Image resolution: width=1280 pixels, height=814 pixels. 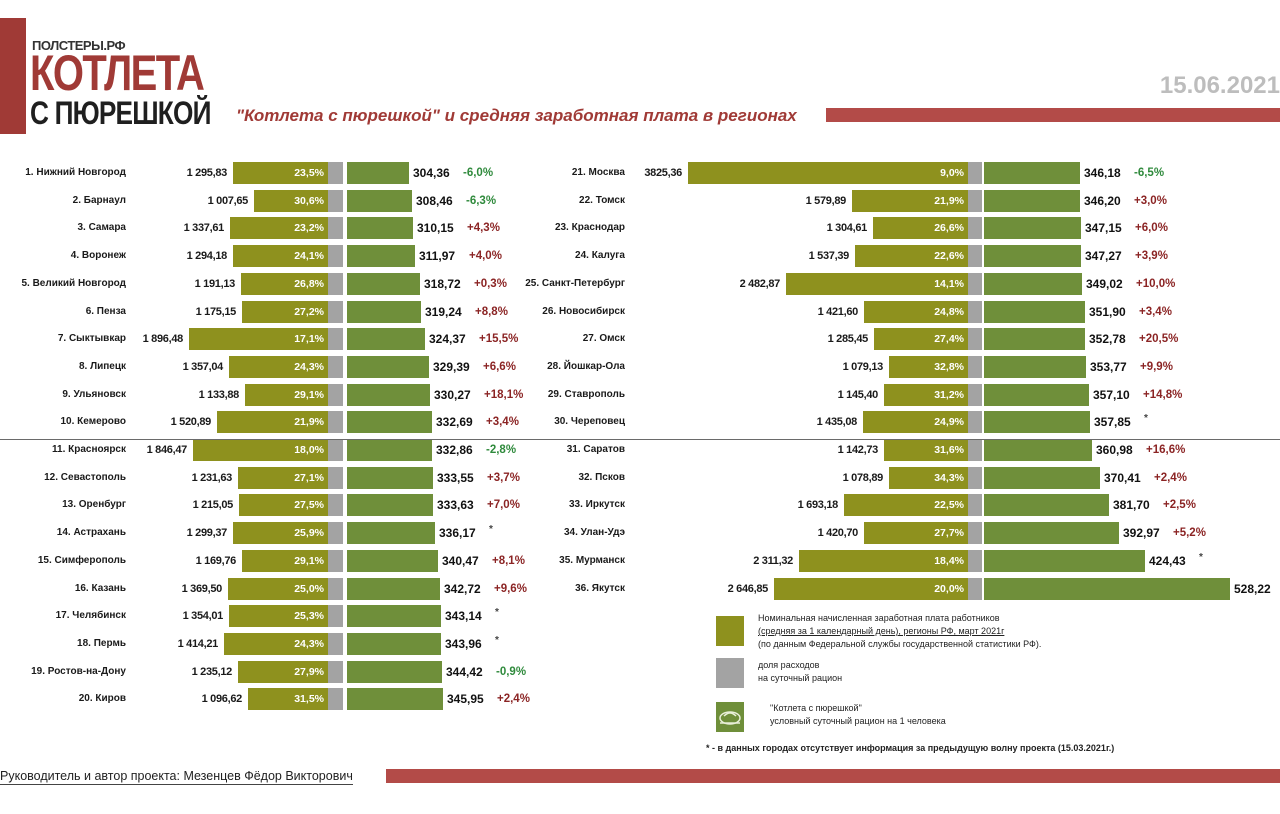 I want to click on logo-subtitle: С ПЮРЕШКОЙ, so click(x=120, y=113).